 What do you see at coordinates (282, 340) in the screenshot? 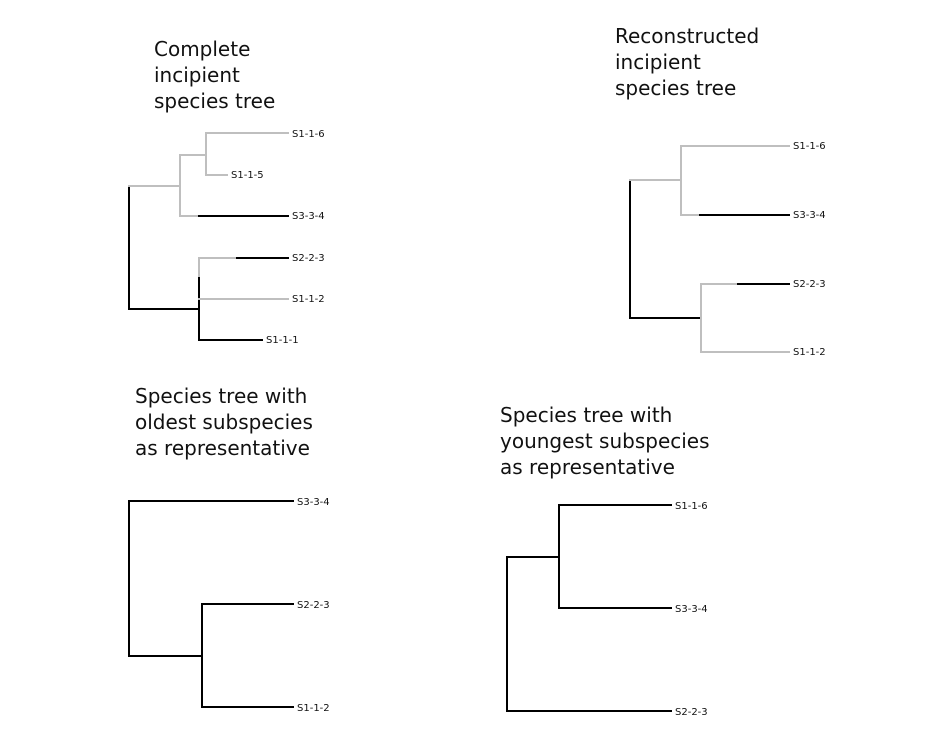
I see `tip-label: S1-1-1` at bounding box center [282, 340].